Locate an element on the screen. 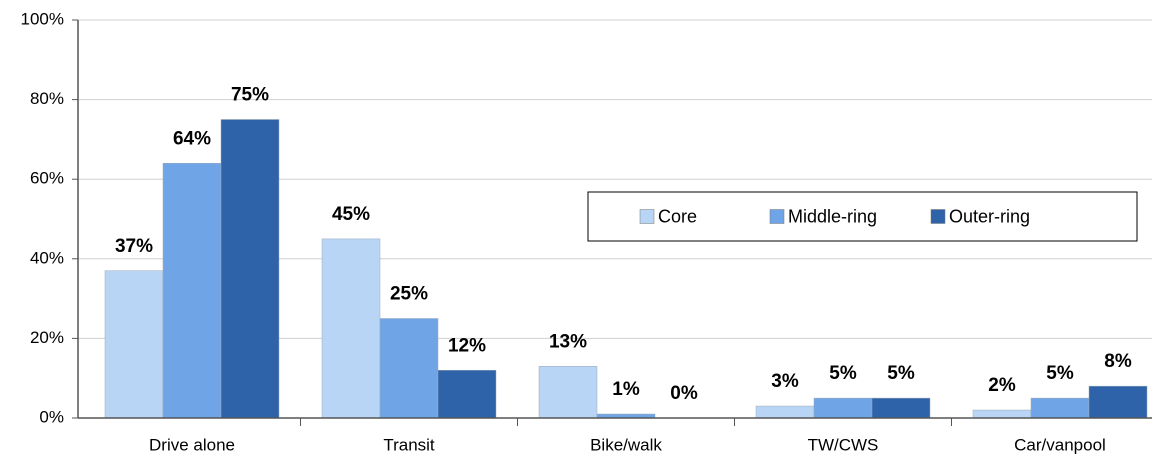 This screenshot has height=458, width=1157. x-tick-label: Bike/walk is located at coordinates (626, 444).